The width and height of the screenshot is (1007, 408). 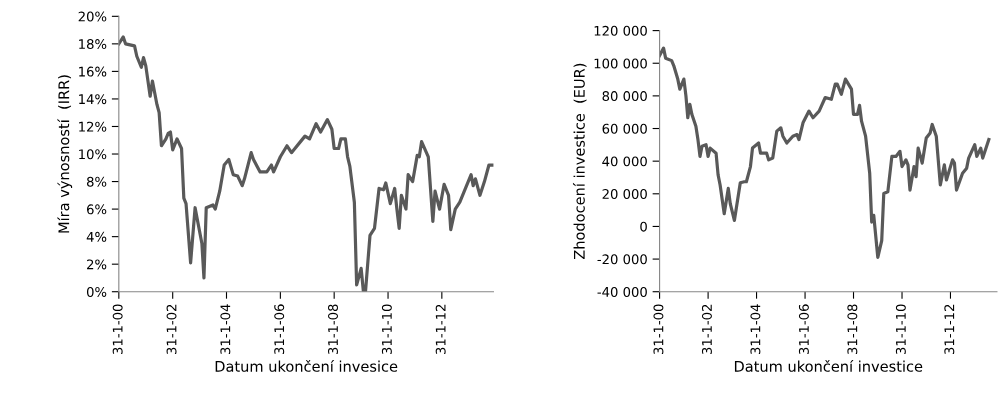 I want to click on y-tick-label: 4%, so click(x=96, y=236).